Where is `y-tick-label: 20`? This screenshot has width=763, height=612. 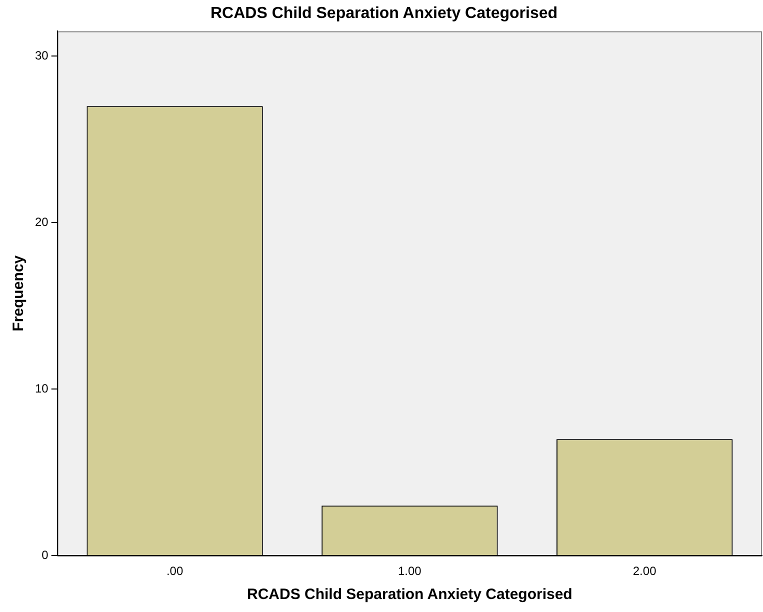
y-tick-label: 20 is located at coordinates (41, 221).